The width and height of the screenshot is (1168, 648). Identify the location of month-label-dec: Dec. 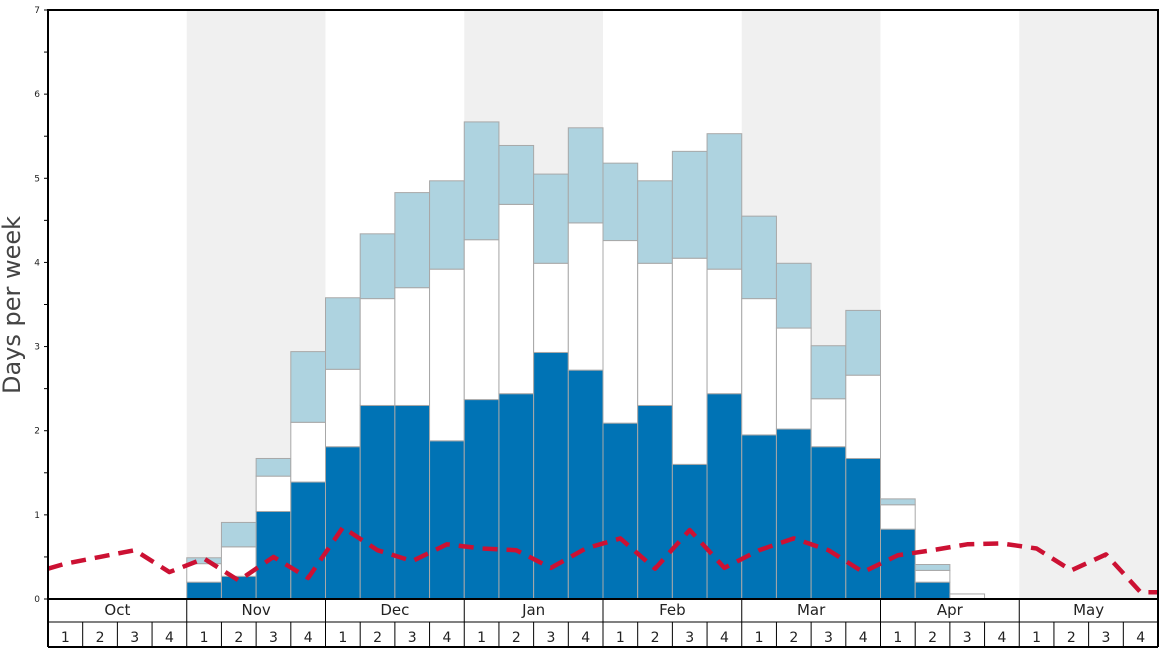
(394, 610).